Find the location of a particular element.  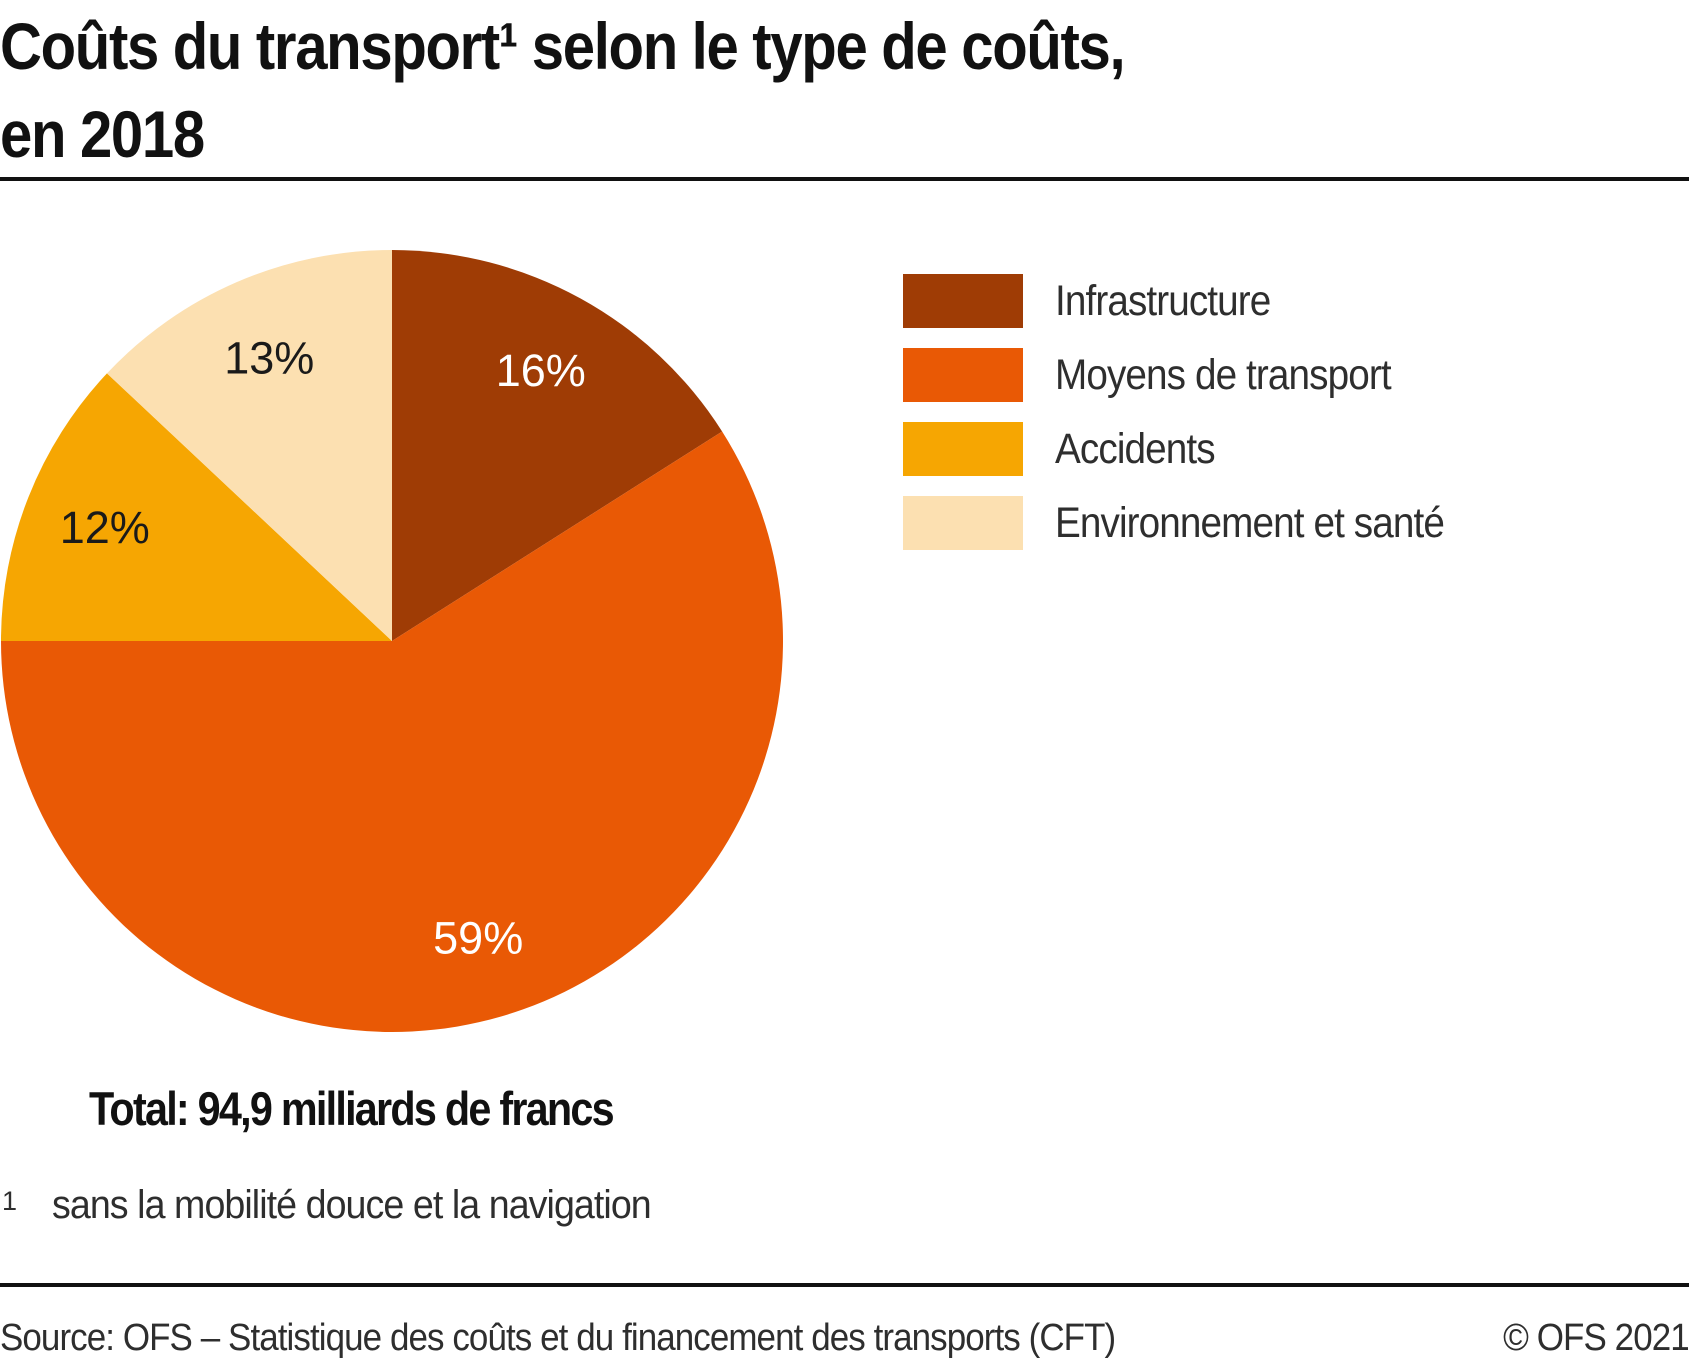

legend-label-infrastructure: Infrastructure is located at coordinates (1163, 300).